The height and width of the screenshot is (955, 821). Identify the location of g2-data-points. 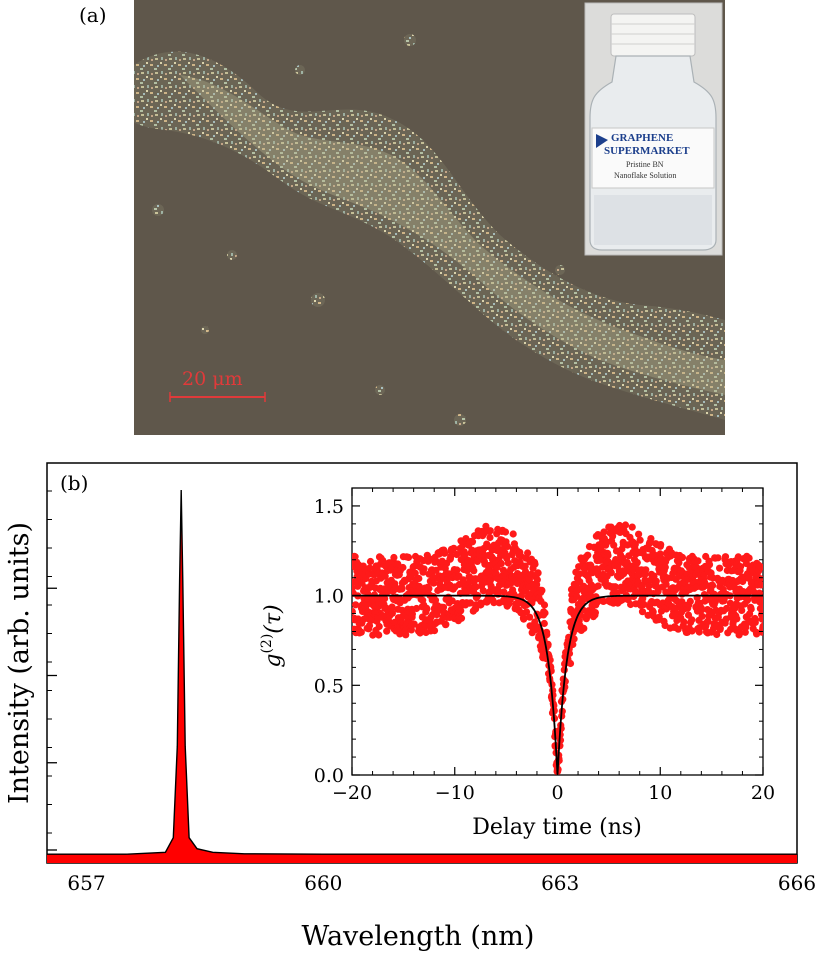
(557, 648).